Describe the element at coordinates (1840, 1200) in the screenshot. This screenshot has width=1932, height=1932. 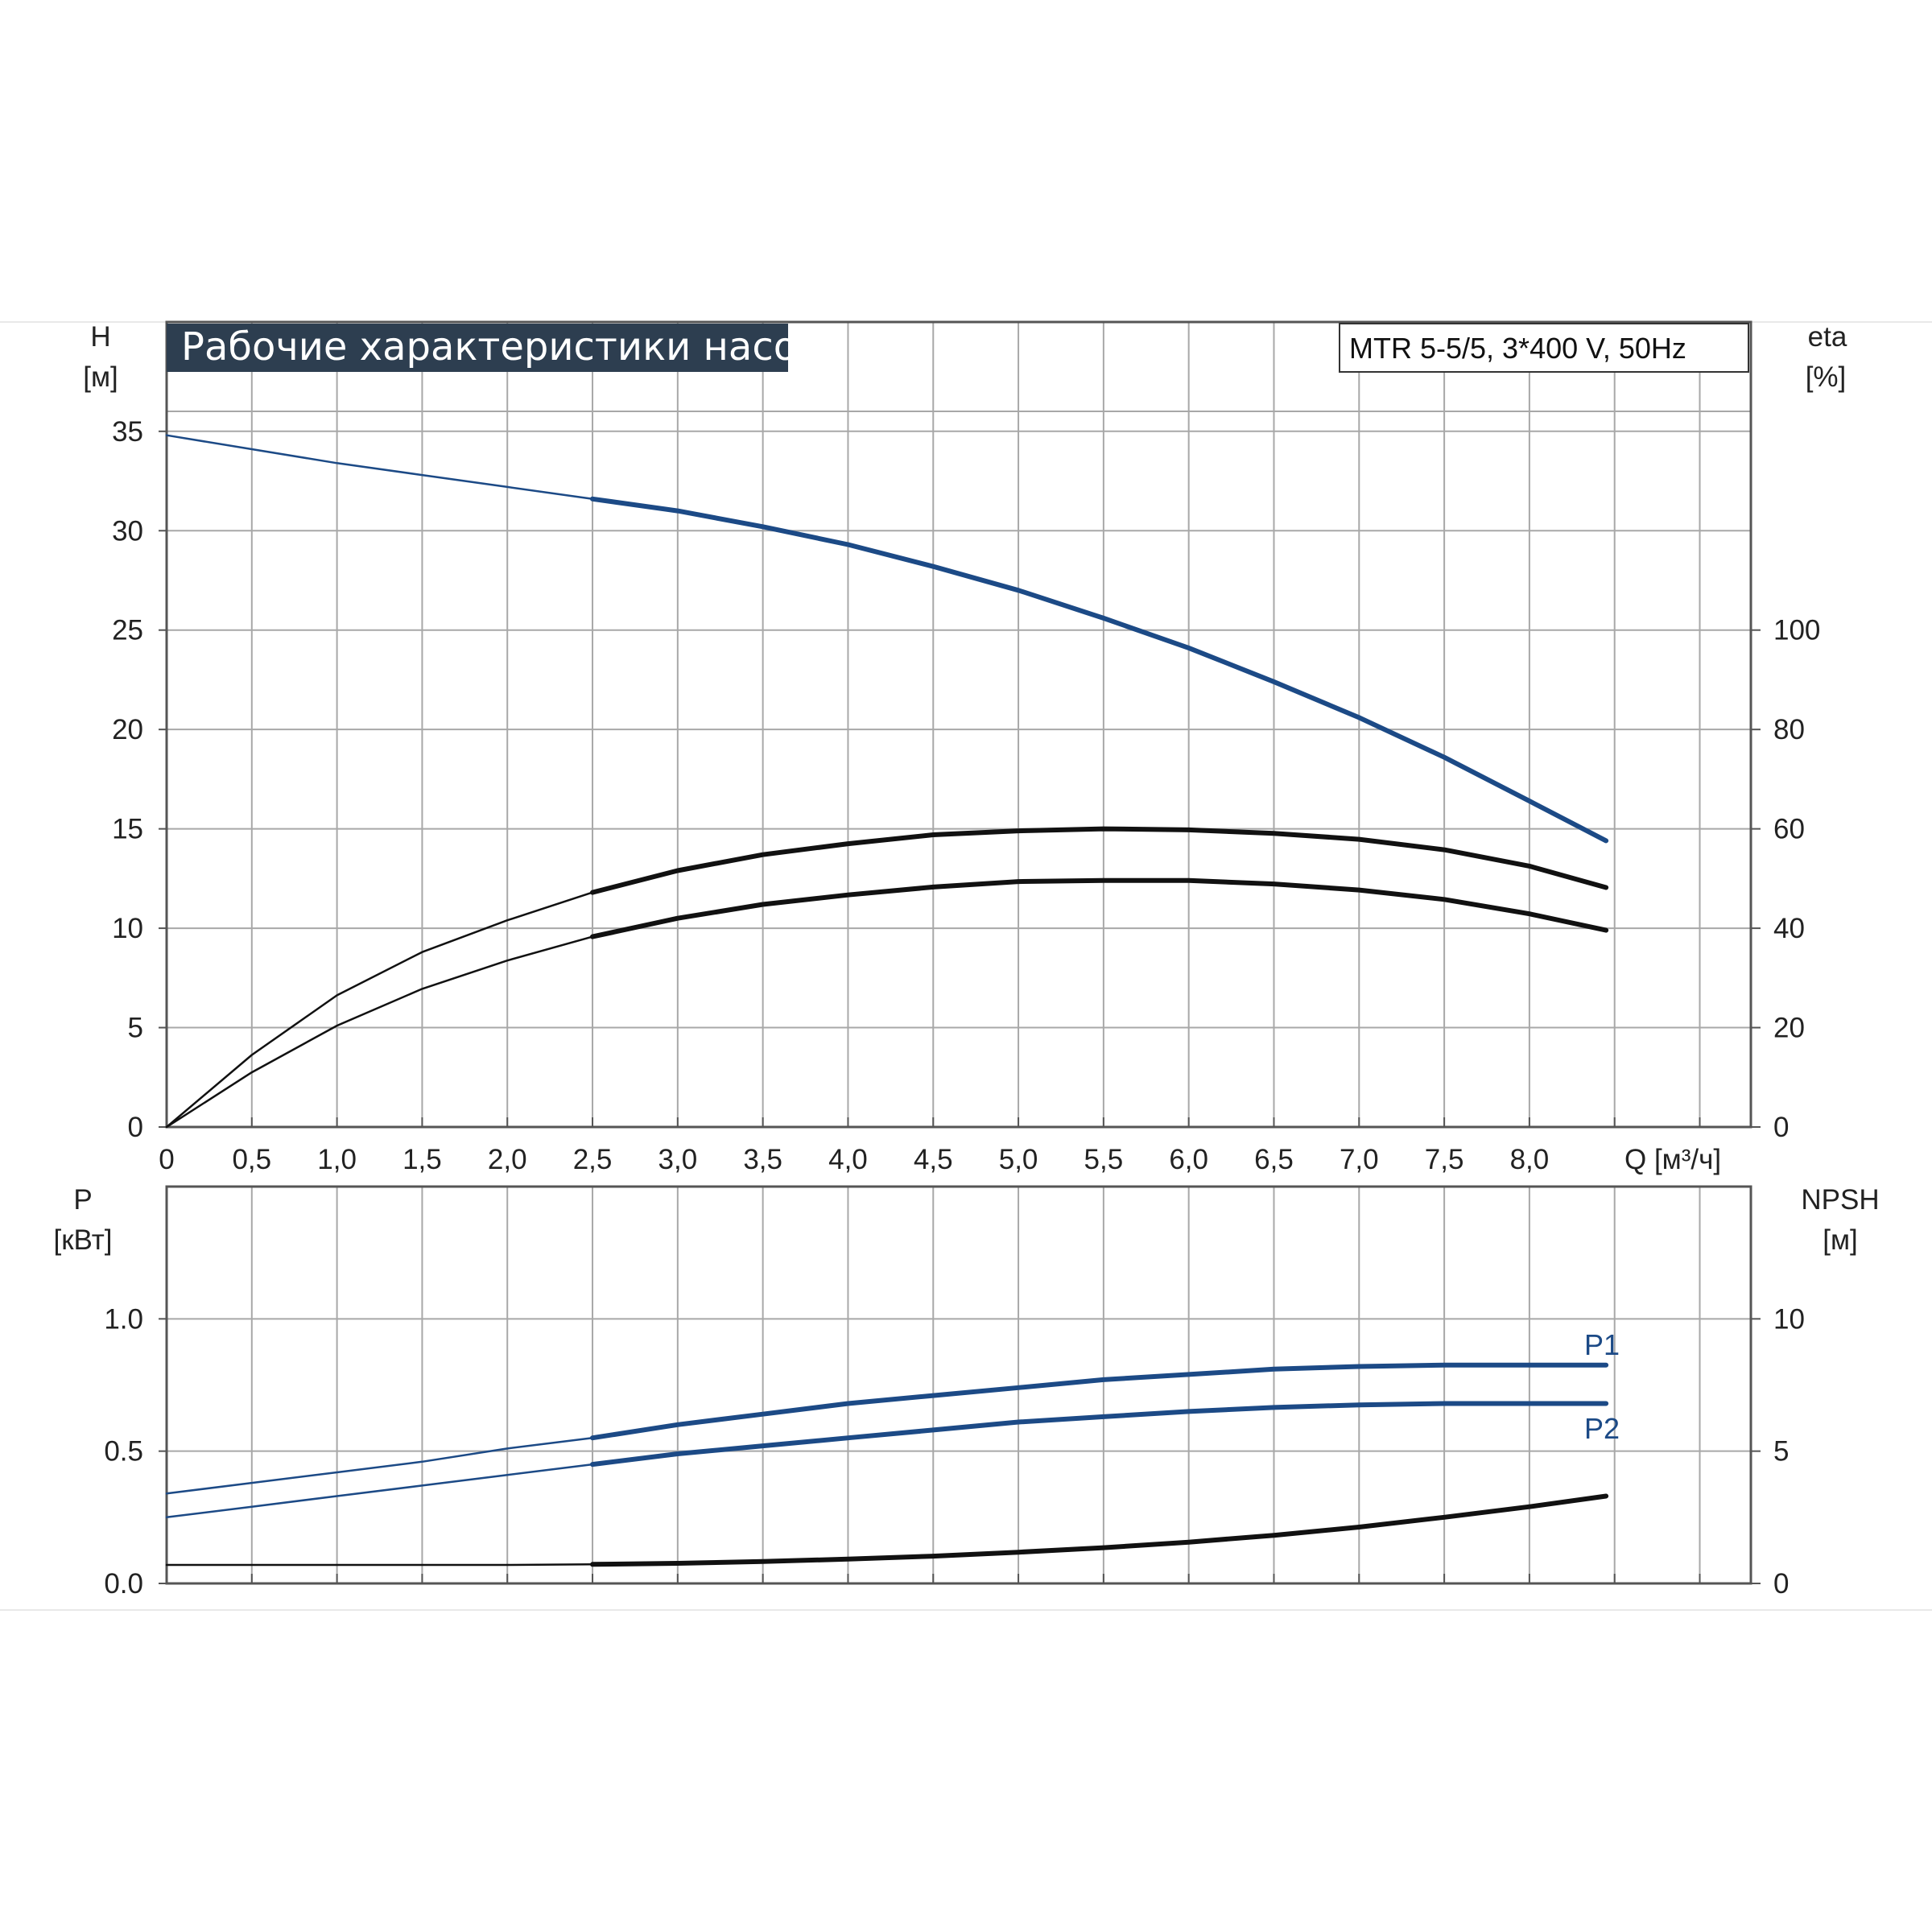
I see `bottom-right-axis-label: NPSH` at that location.